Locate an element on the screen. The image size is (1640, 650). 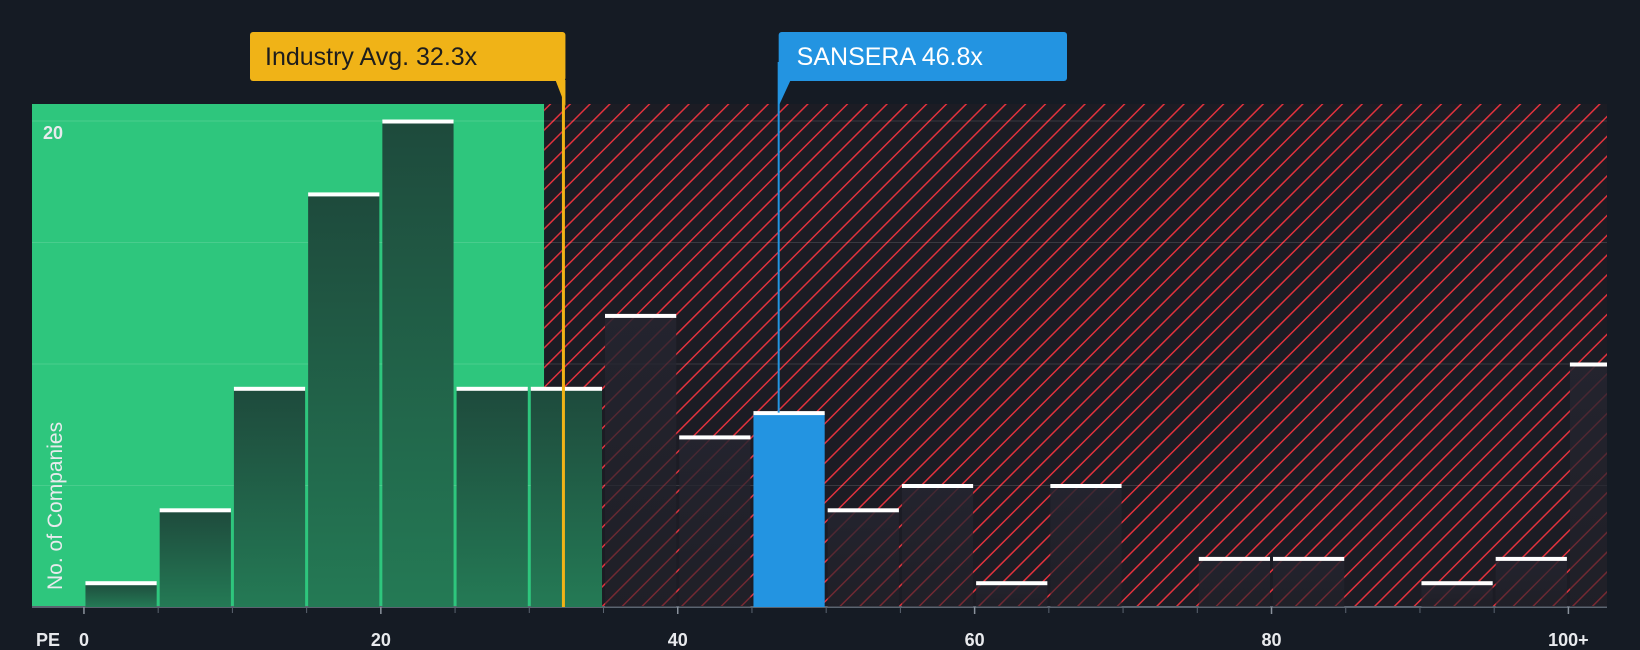
x-axis-label: PE is located at coordinates (48, 640).